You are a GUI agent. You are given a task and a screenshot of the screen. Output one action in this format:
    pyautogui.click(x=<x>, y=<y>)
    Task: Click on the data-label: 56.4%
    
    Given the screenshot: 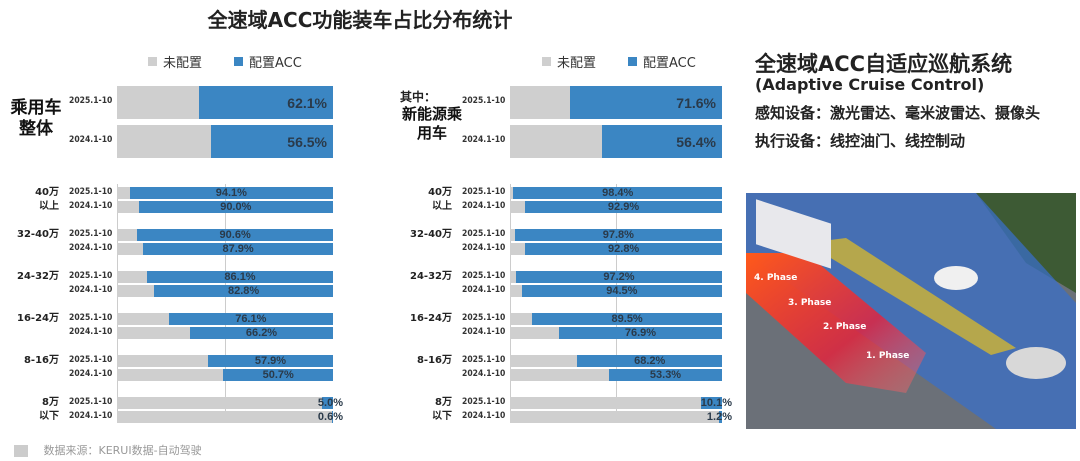 What is the action you would take?
    pyautogui.click(x=696, y=141)
    